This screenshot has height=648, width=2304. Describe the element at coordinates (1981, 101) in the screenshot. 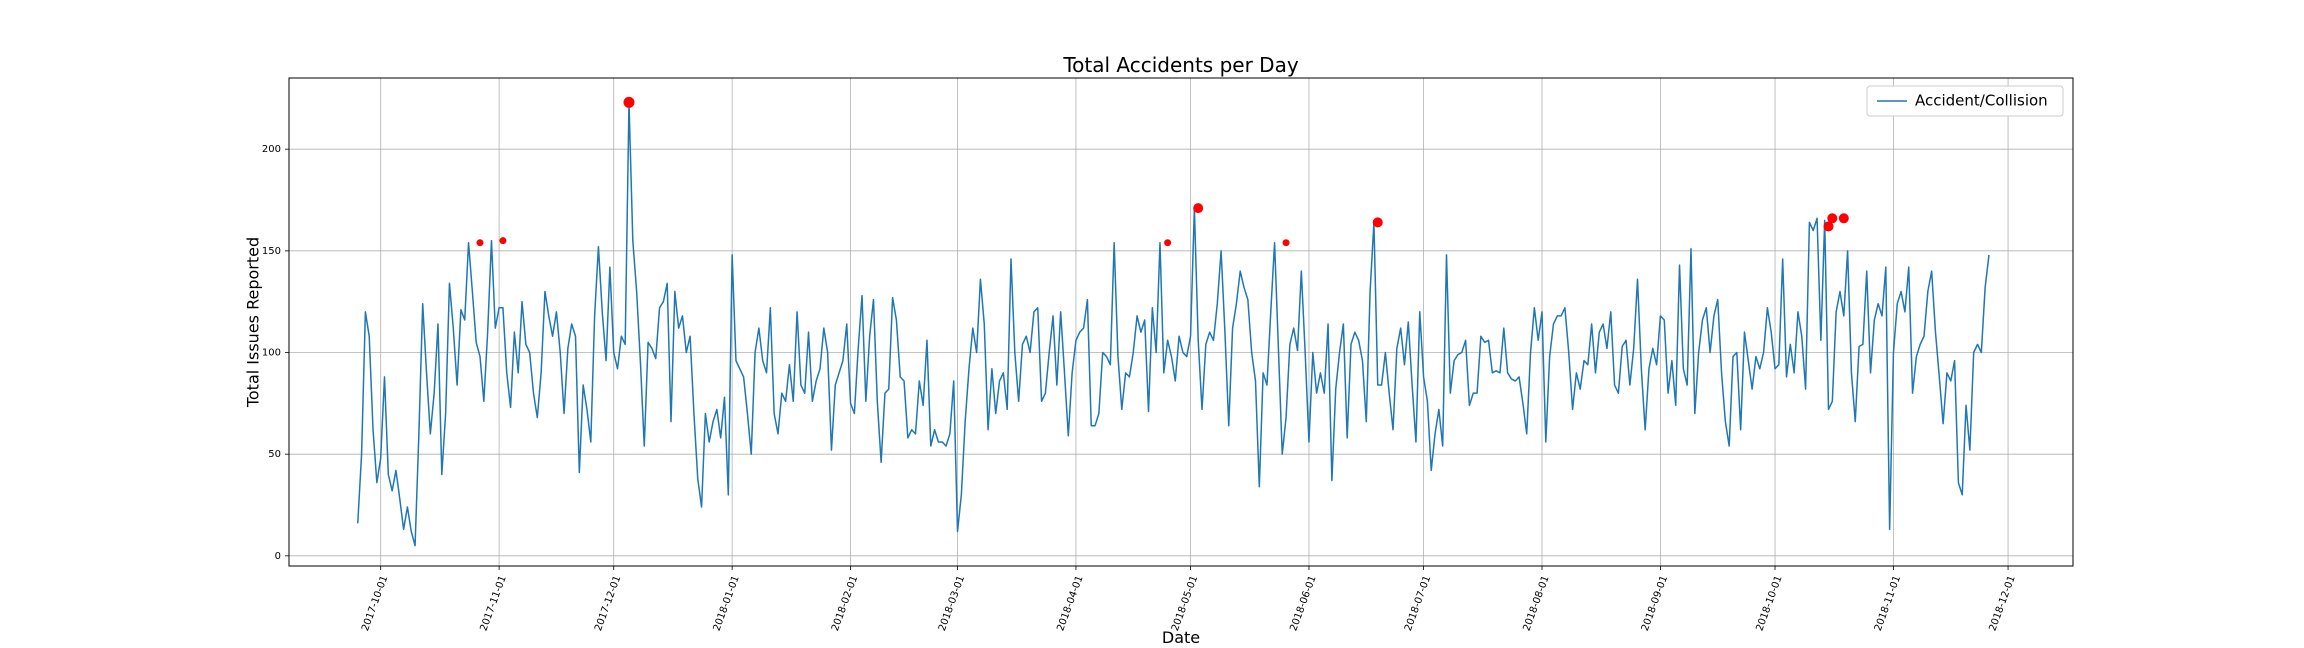

I see `legend-entry-accident-collision: Accident/Collision` at that location.